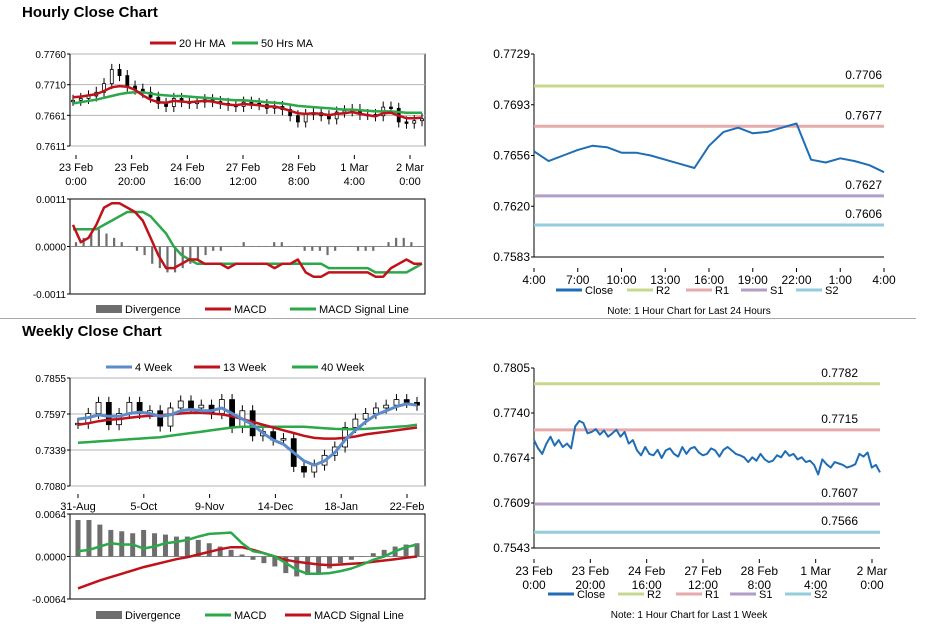 This screenshot has height=638, width=928. What do you see at coordinates (831, 291) in the screenshot?
I see `hourly-close-legend-s2-label: S2` at bounding box center [831, 291].